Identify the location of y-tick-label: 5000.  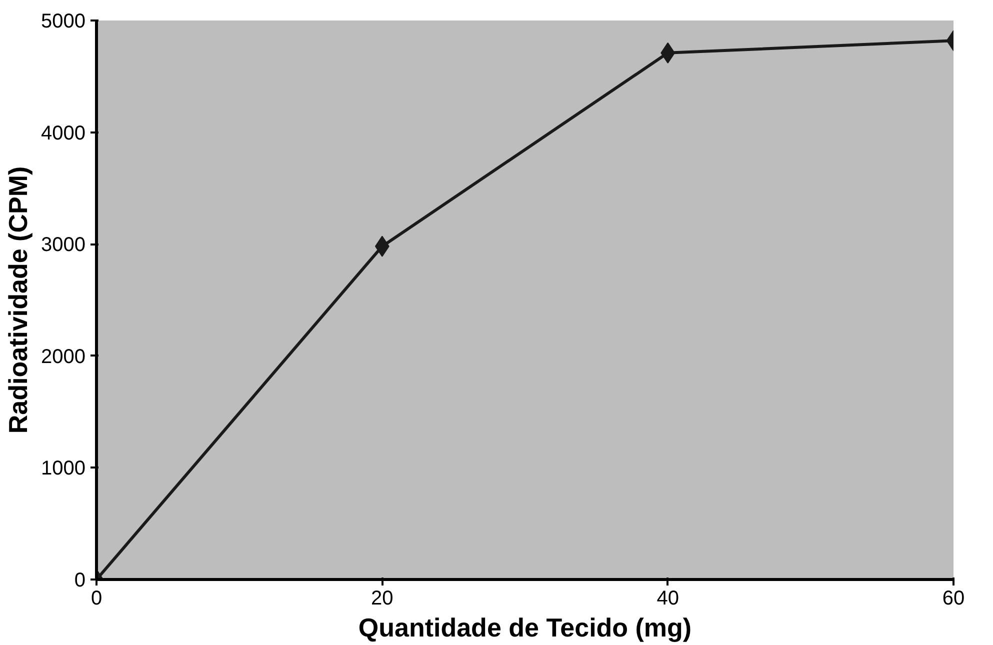
(63, 21).